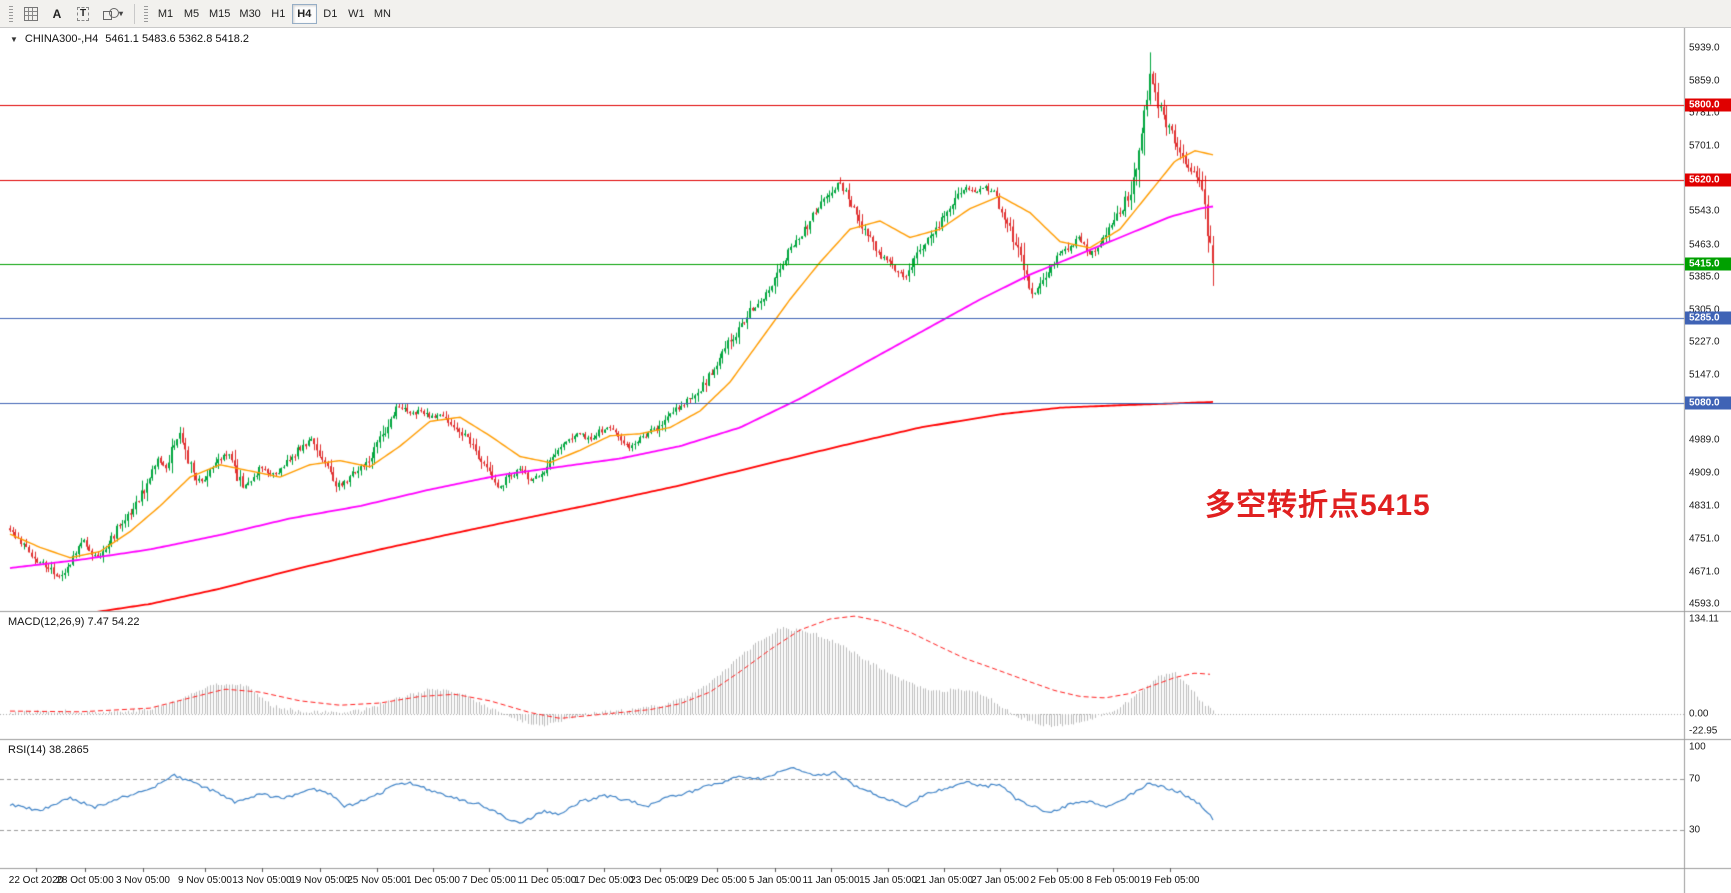 The height and width of the screenshot is (893, 1731). I want to click on timeframe-button-m5: M5, so click(191, 14).